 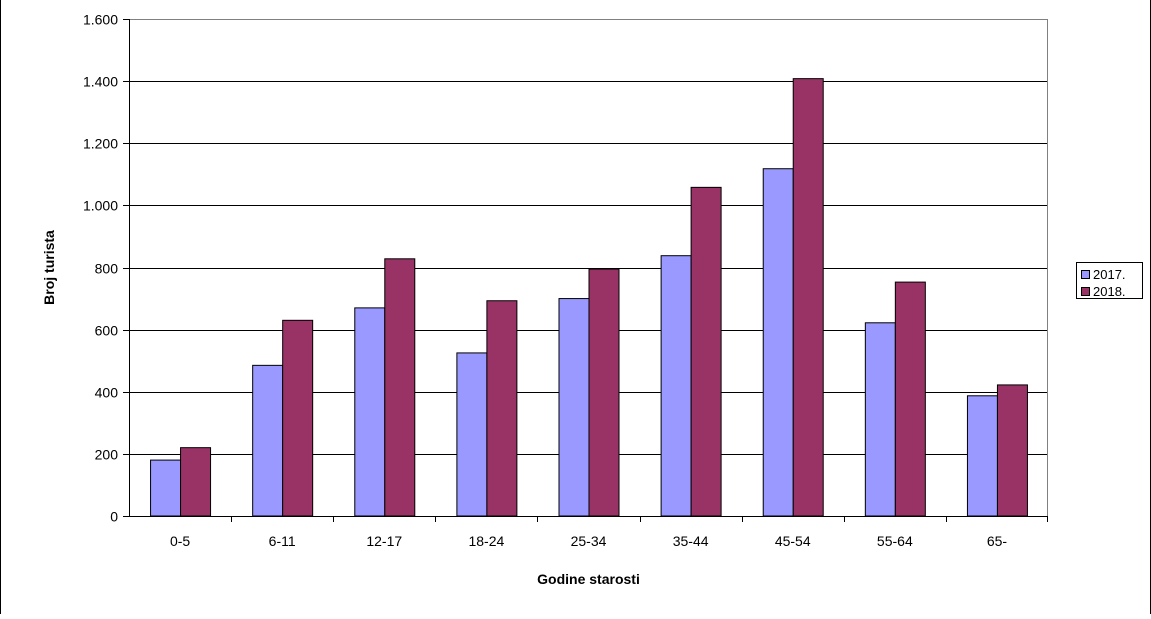 I want to click on y-tick-label: 400, so click(x=107, y=393).